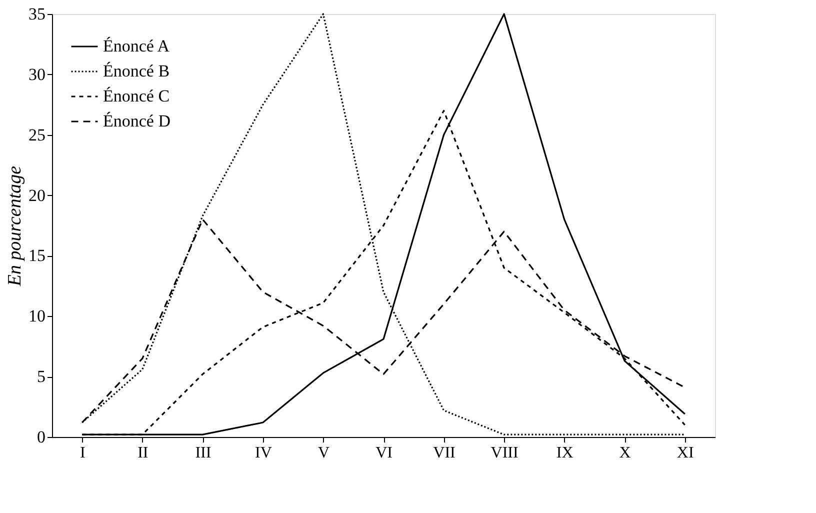 The image size is (816, 513). I want to click on x-tick-label: I, so click(83, 453).